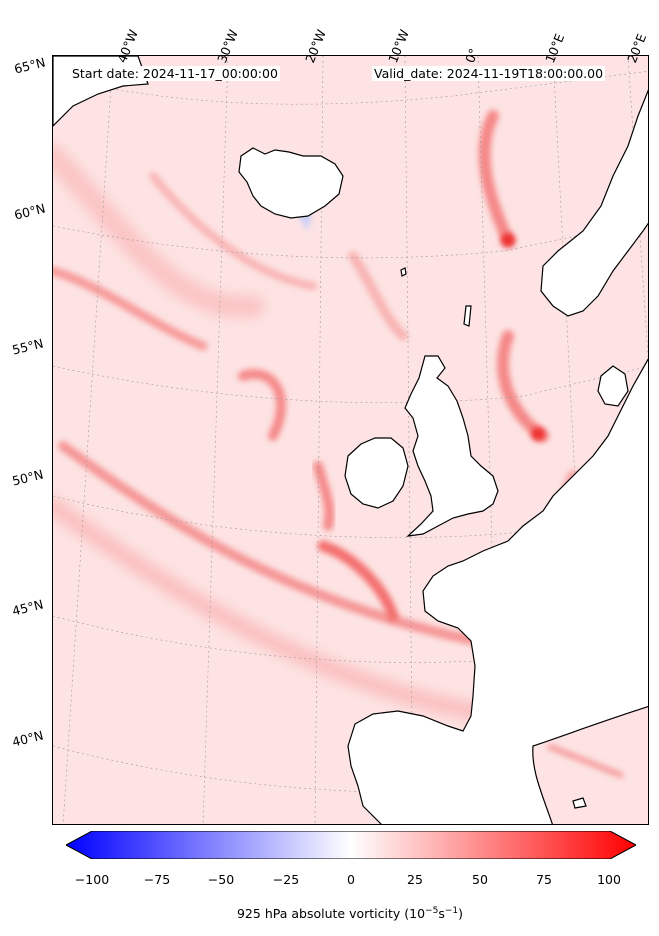 The height and width of the screenshot is (936, 659). Describe the element at coordinates (29, 65) in the screenshot. I see `lat-label-65n: 65°N` at that location.